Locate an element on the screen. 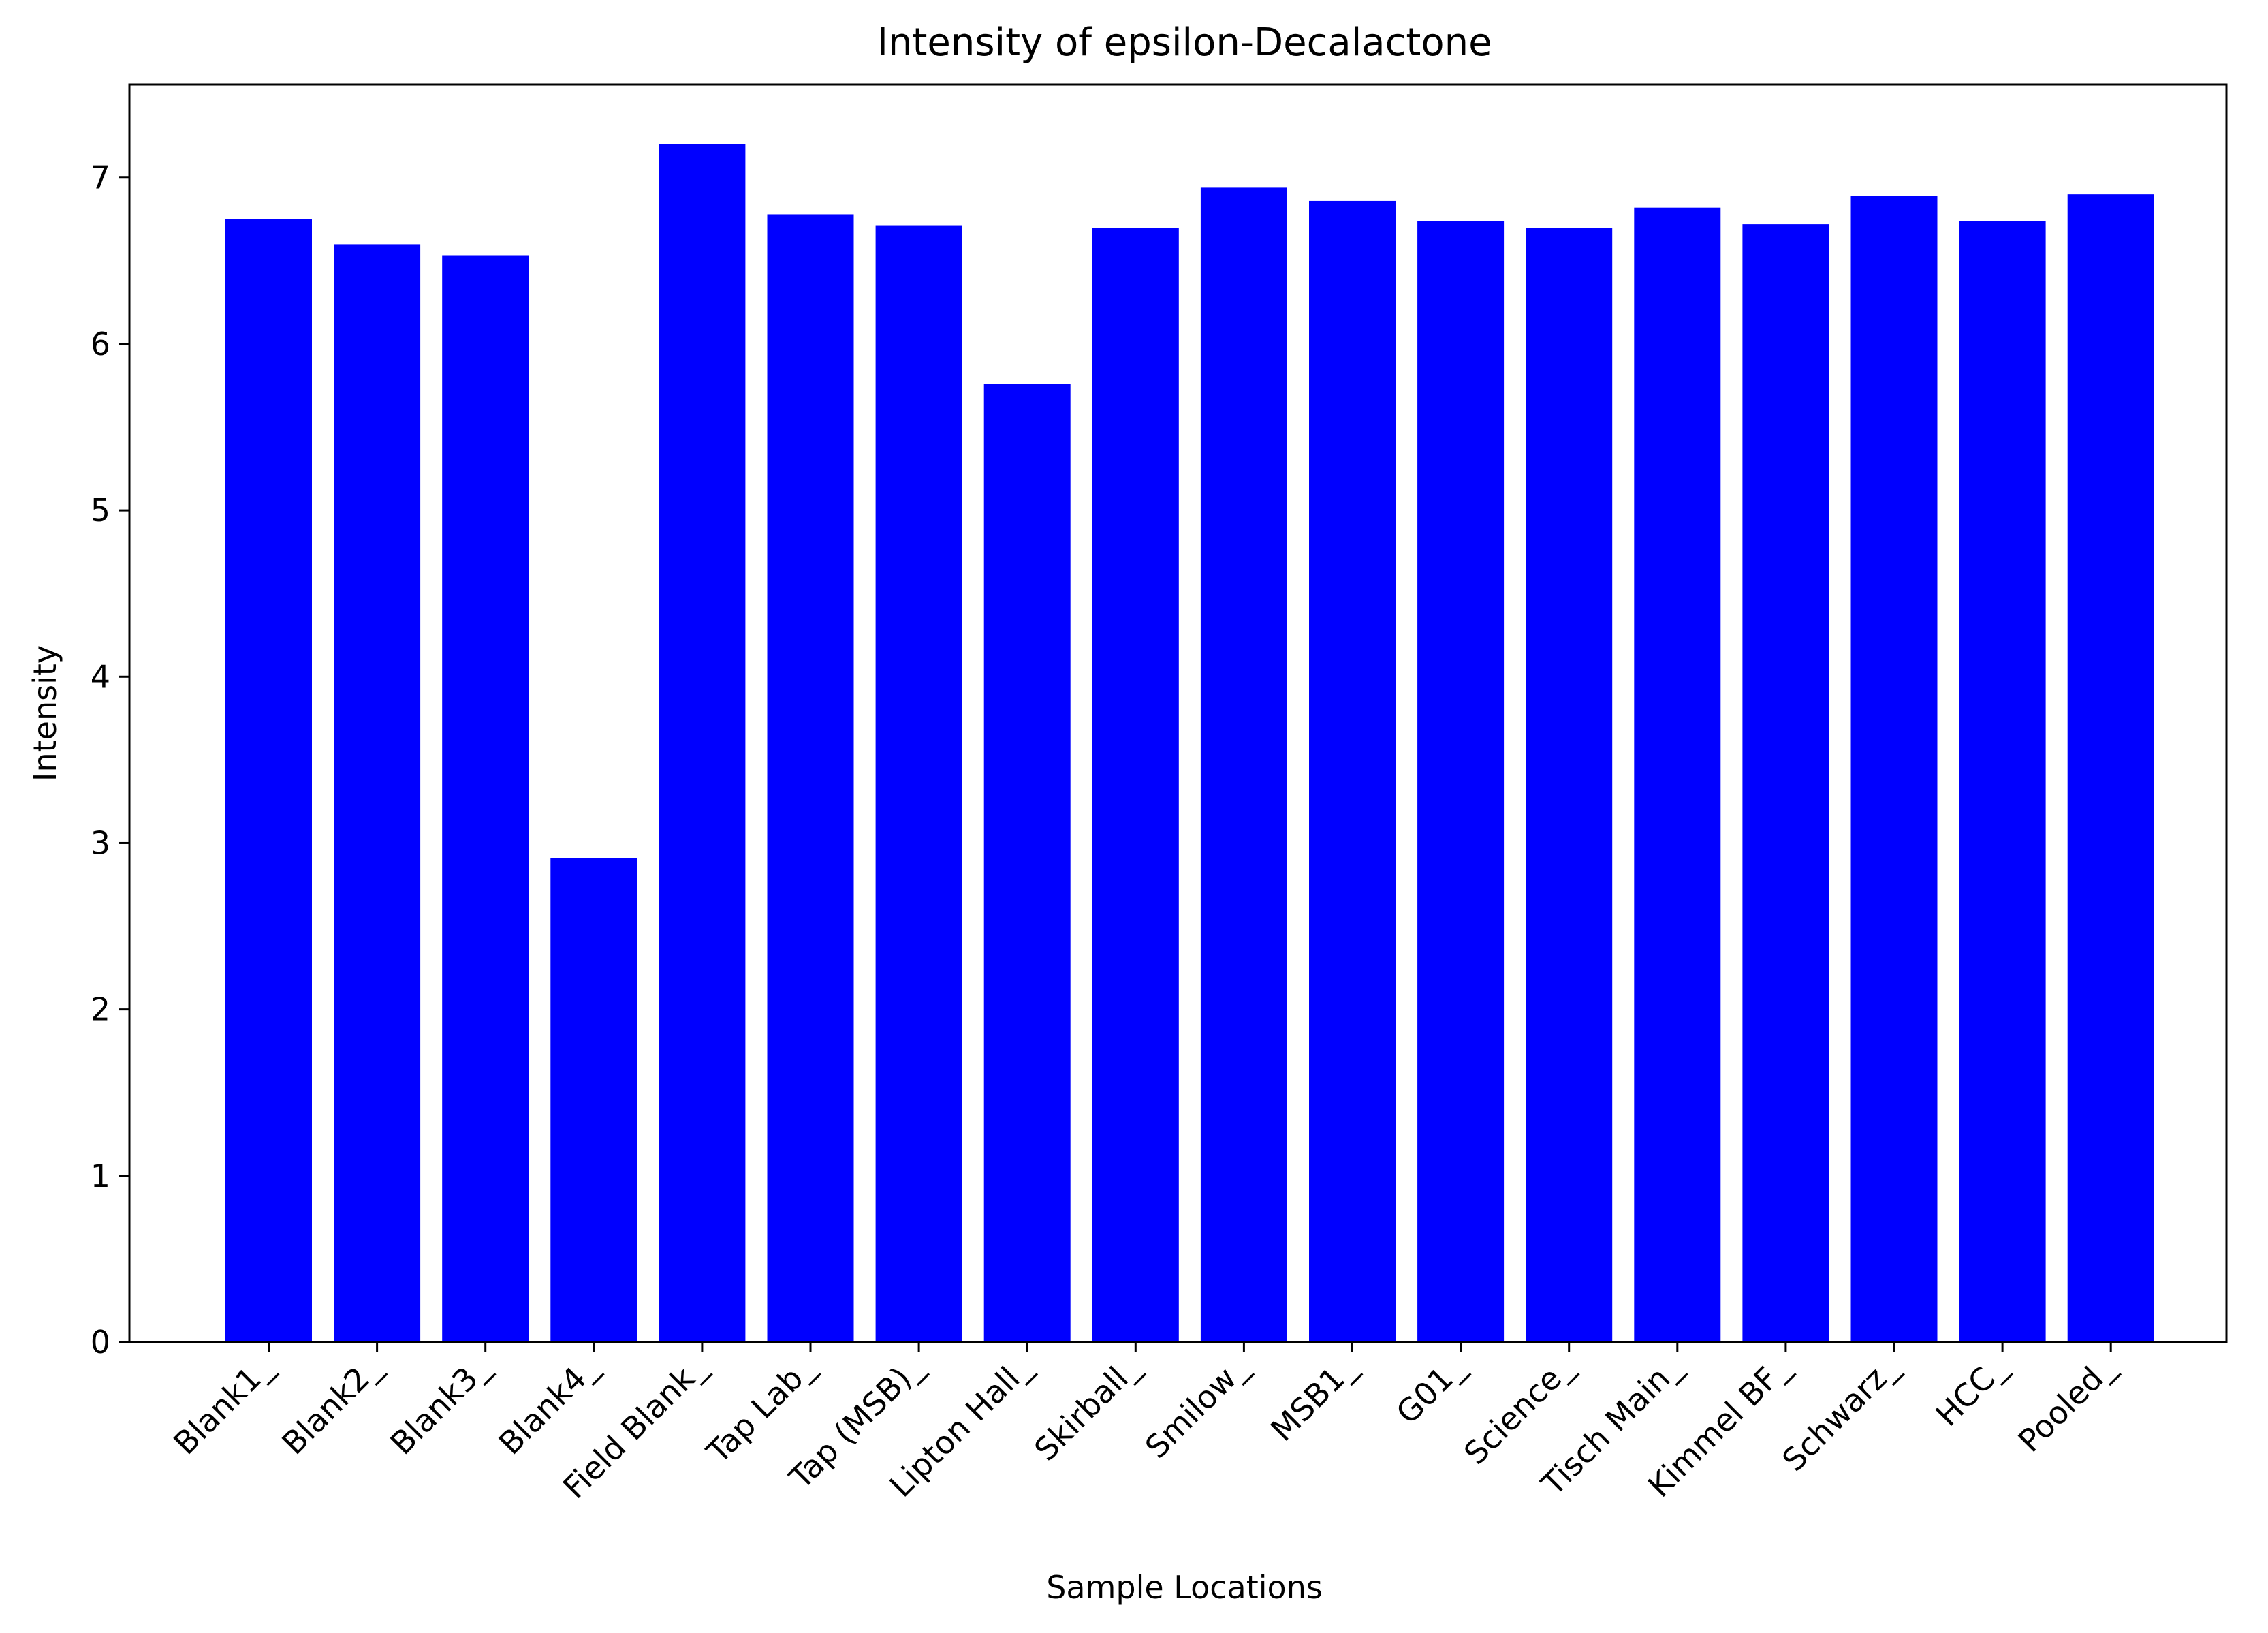 The width and height of the screenshot is (2268, 1633). x-axis-label: Sample Locations is located at coordinates (1184, 1587).